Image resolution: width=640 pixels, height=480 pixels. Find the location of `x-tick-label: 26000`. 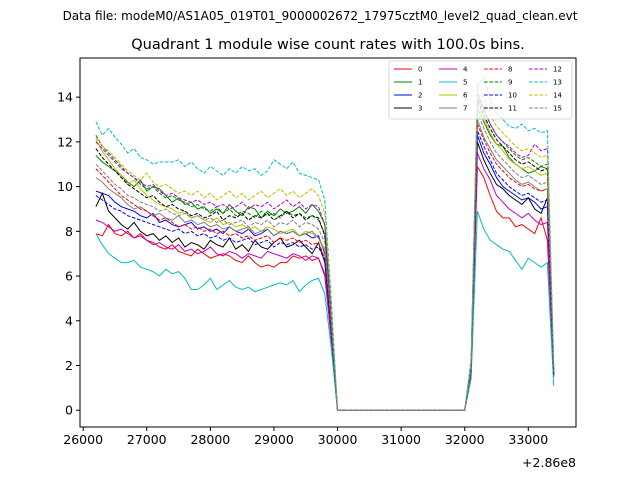

x-tick-label: 26000 is located at coordinates (83, 439).